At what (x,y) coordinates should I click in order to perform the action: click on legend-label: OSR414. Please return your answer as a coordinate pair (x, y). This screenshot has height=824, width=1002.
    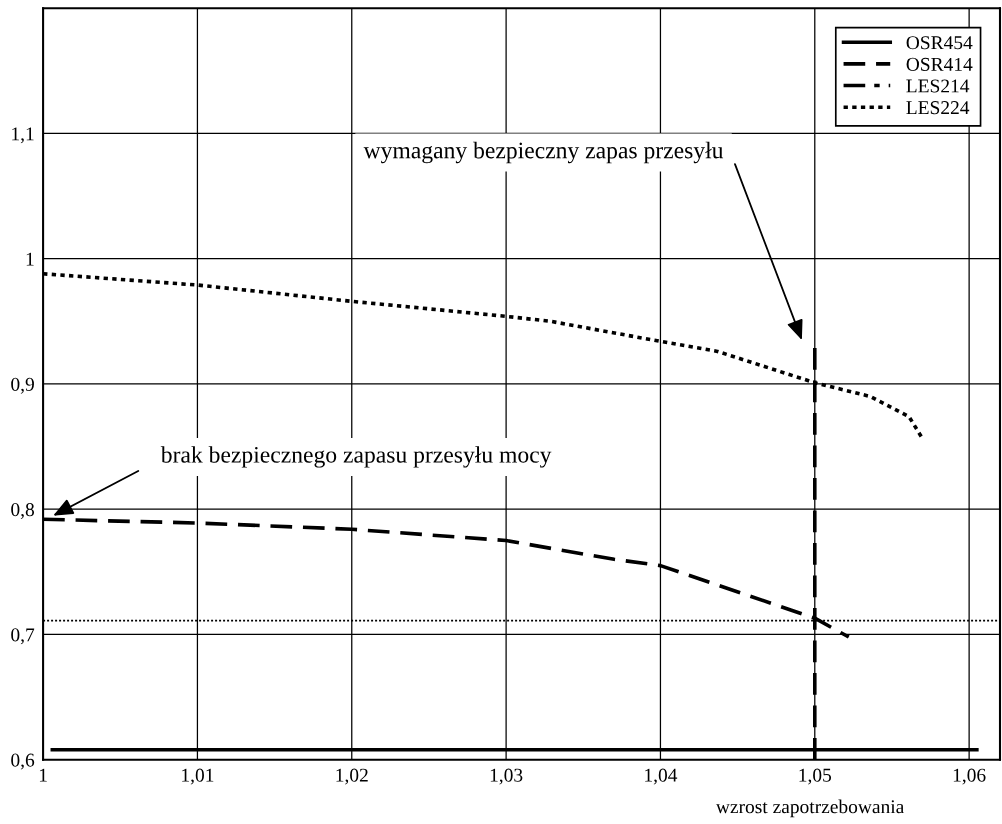
    Looking at the image, I should click on (939, 64).